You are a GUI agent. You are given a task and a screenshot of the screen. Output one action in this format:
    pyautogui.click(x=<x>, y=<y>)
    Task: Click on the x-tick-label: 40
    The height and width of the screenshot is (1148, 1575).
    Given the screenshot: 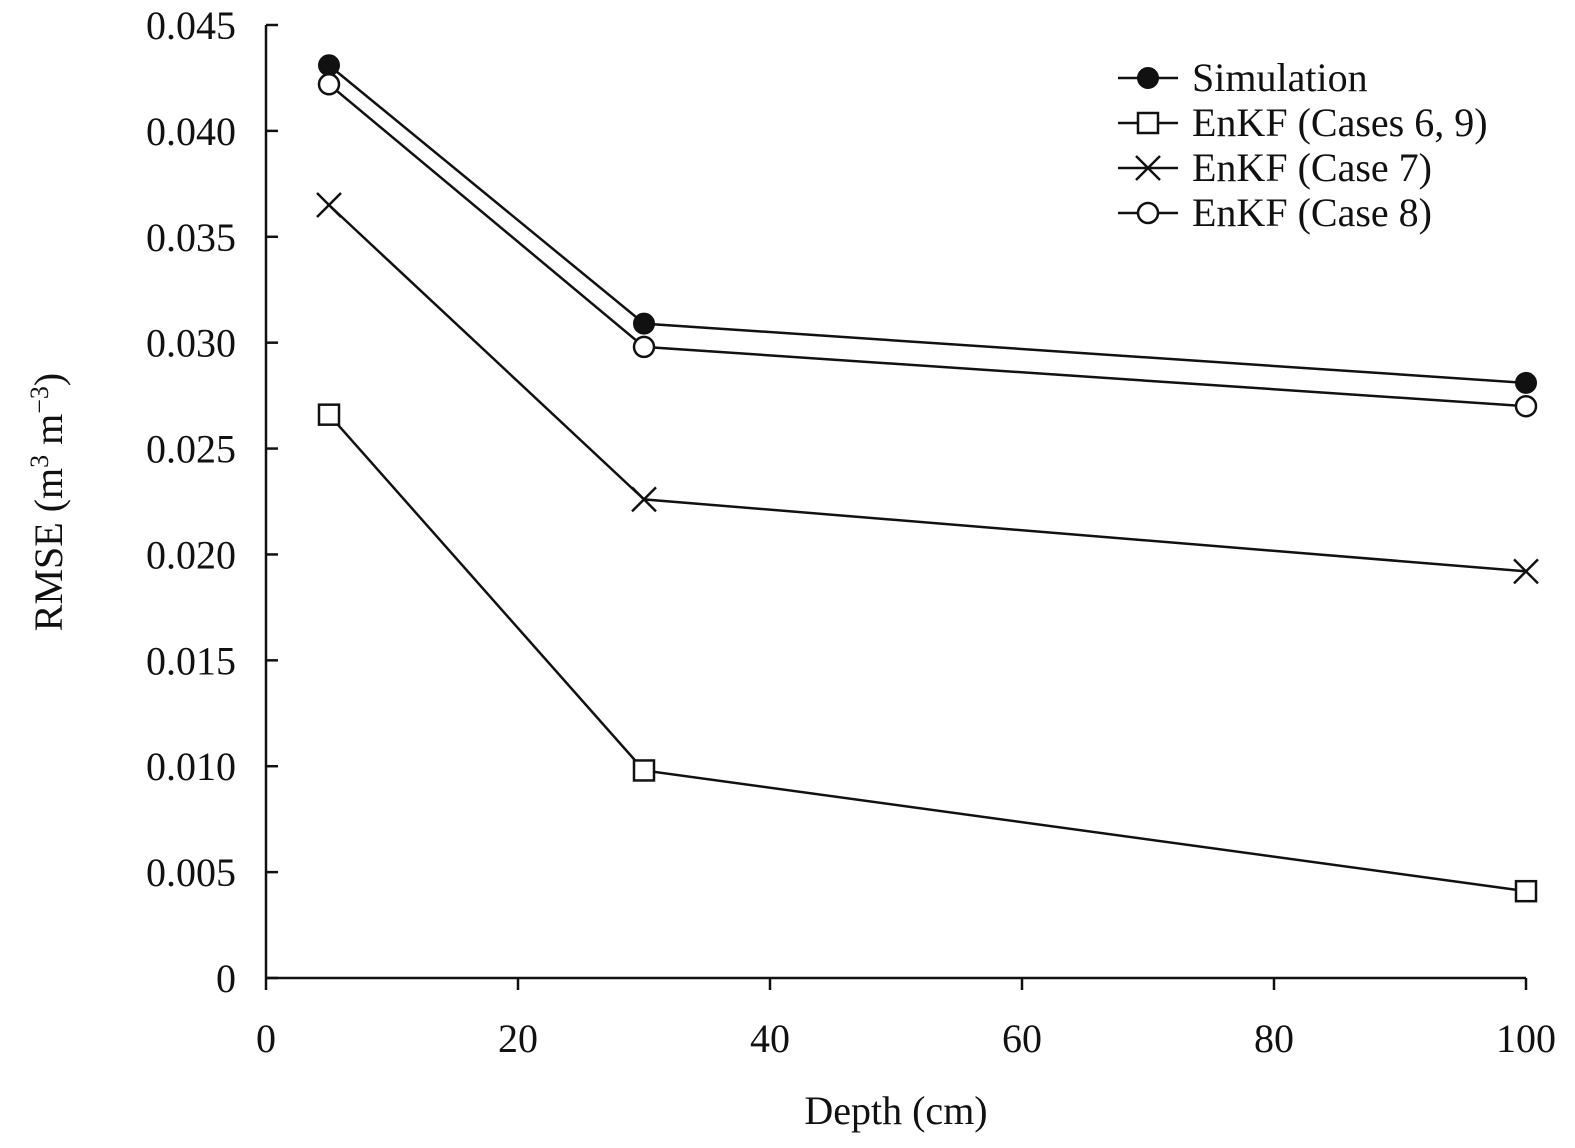 What is the action you would take?
    pyautogui.click(x=770, y=1038)
    